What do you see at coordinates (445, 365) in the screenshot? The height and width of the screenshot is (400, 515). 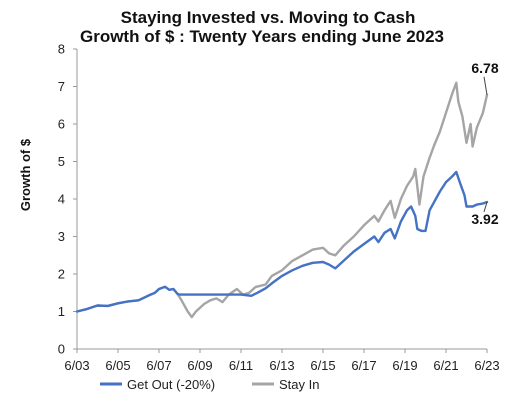 I see `x-tick-label: 6/21` at bounding box center [445, 365].